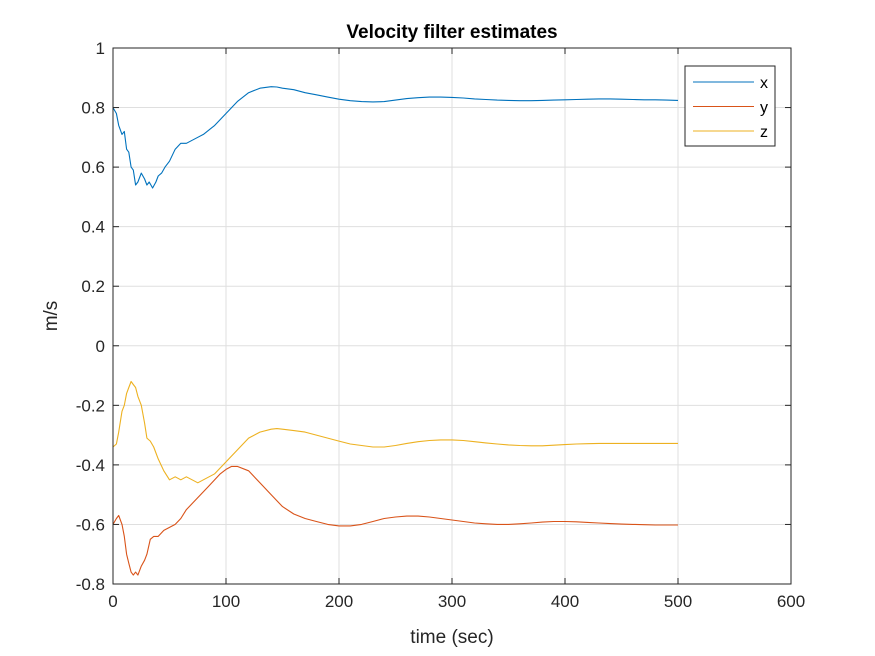  What do you see at coordinates (764, 108) in the screenshot?
I see `legend-label-y: y` at bounding box center [764, 108].